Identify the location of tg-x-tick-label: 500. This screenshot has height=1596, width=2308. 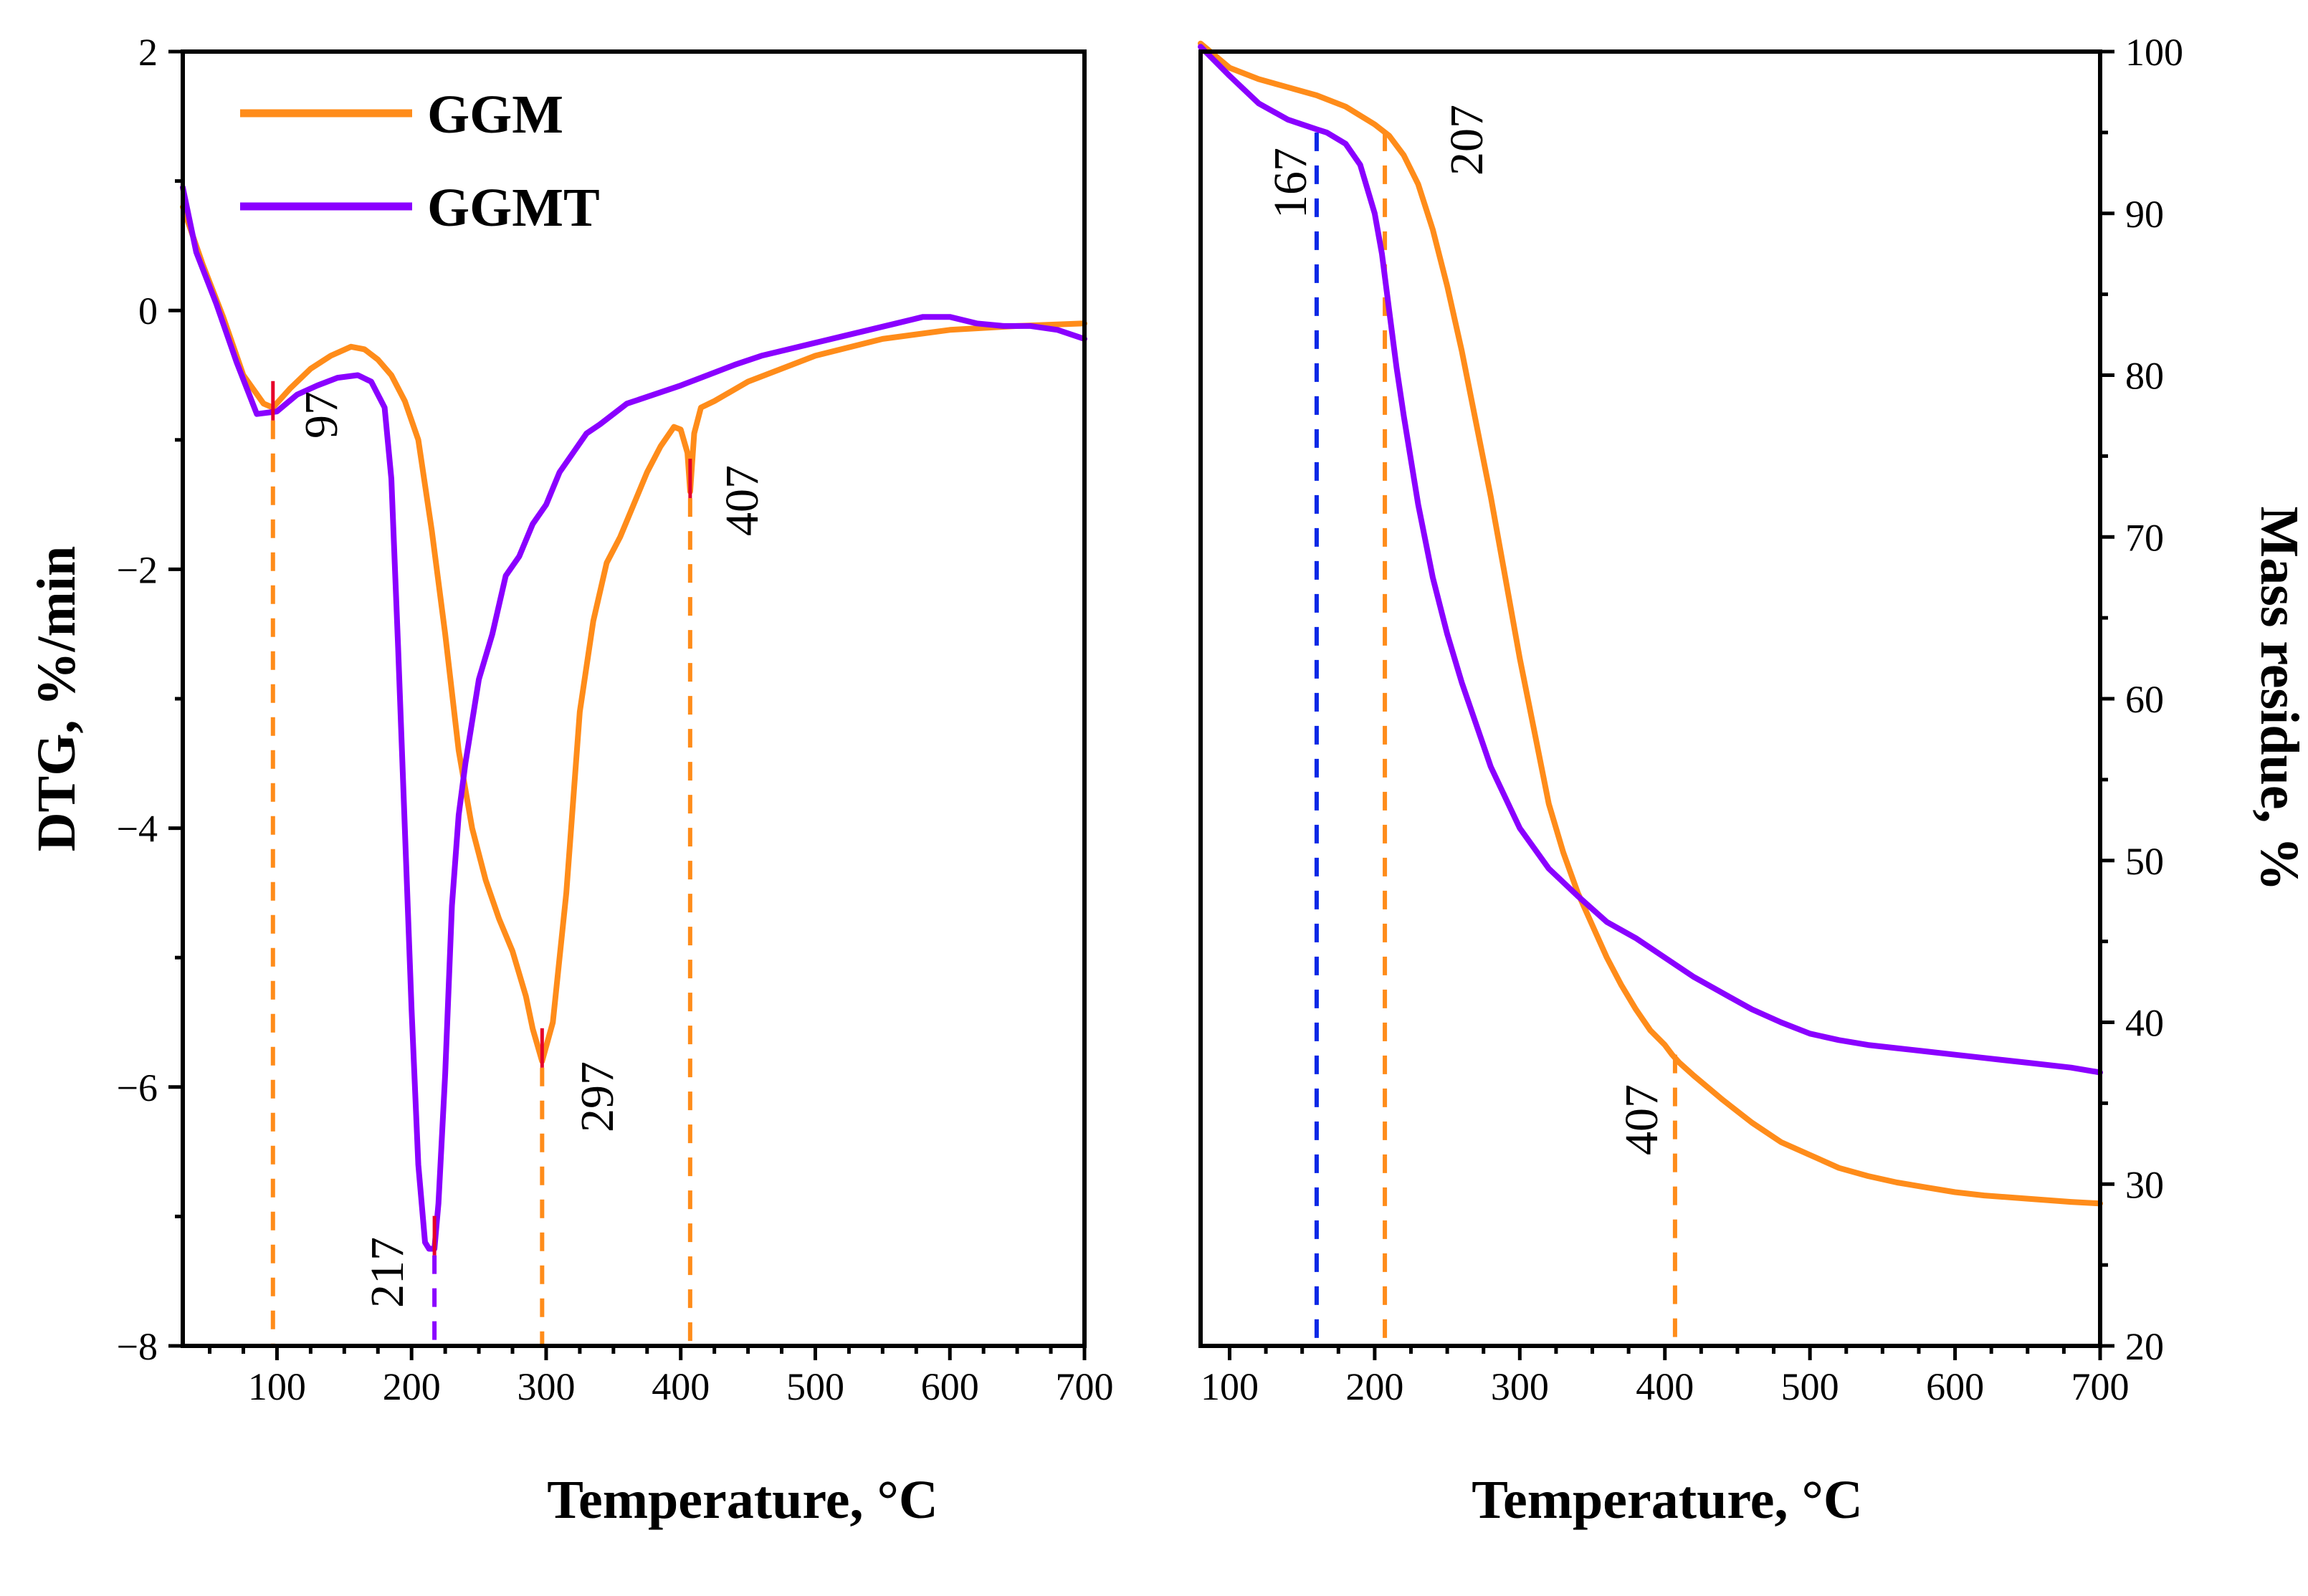
(1810, 1387).